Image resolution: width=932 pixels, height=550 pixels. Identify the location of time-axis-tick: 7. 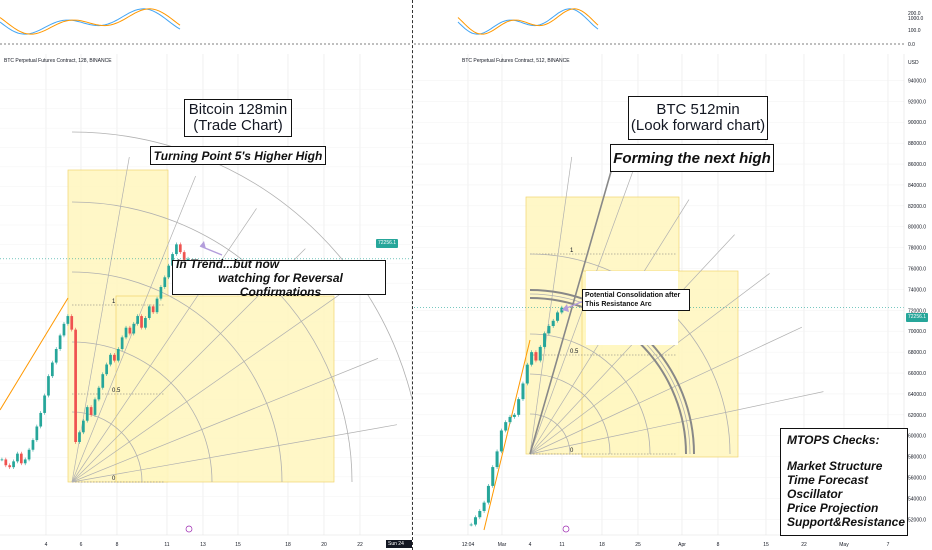
(888, 545).